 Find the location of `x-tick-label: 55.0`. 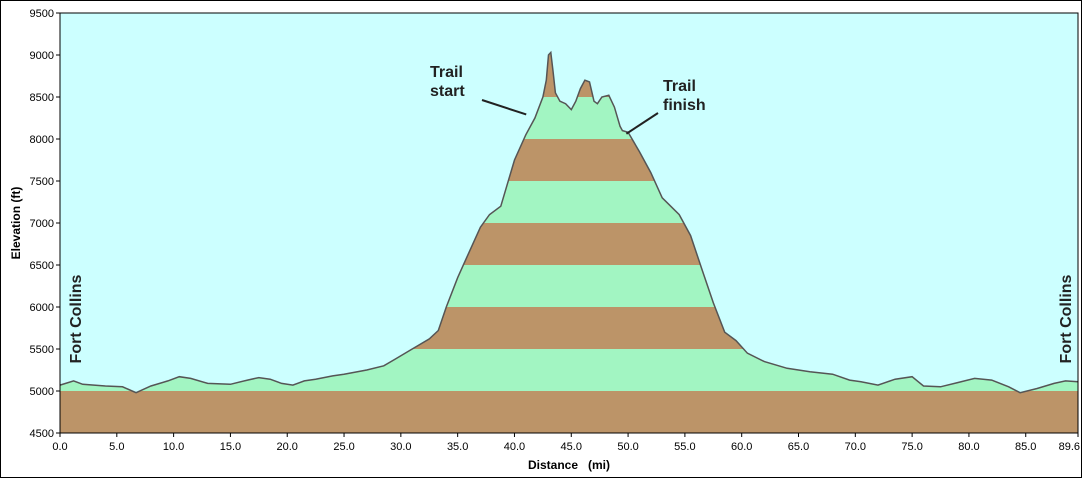

x-tick-label: 55.0 is located at coordinates (684, 447).